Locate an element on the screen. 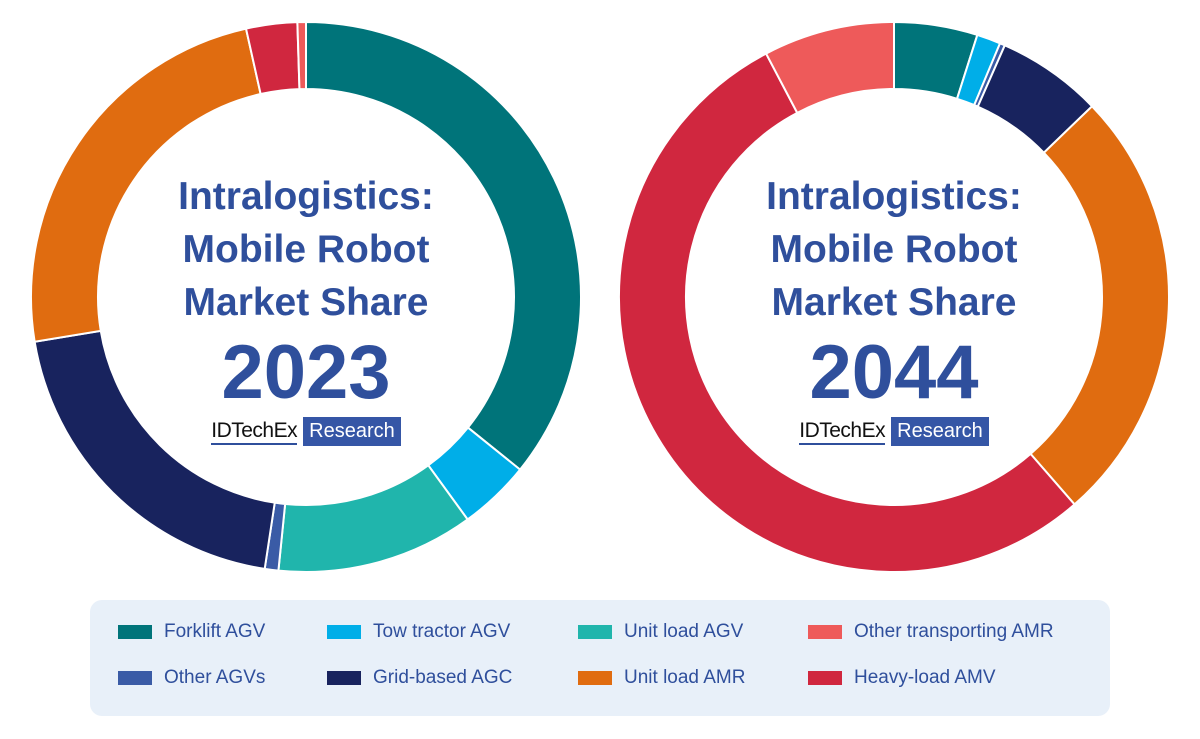 The height and width of the screenshot is (739, 1200). legend-item: Other AGVs is located at coordinates (191, 678).